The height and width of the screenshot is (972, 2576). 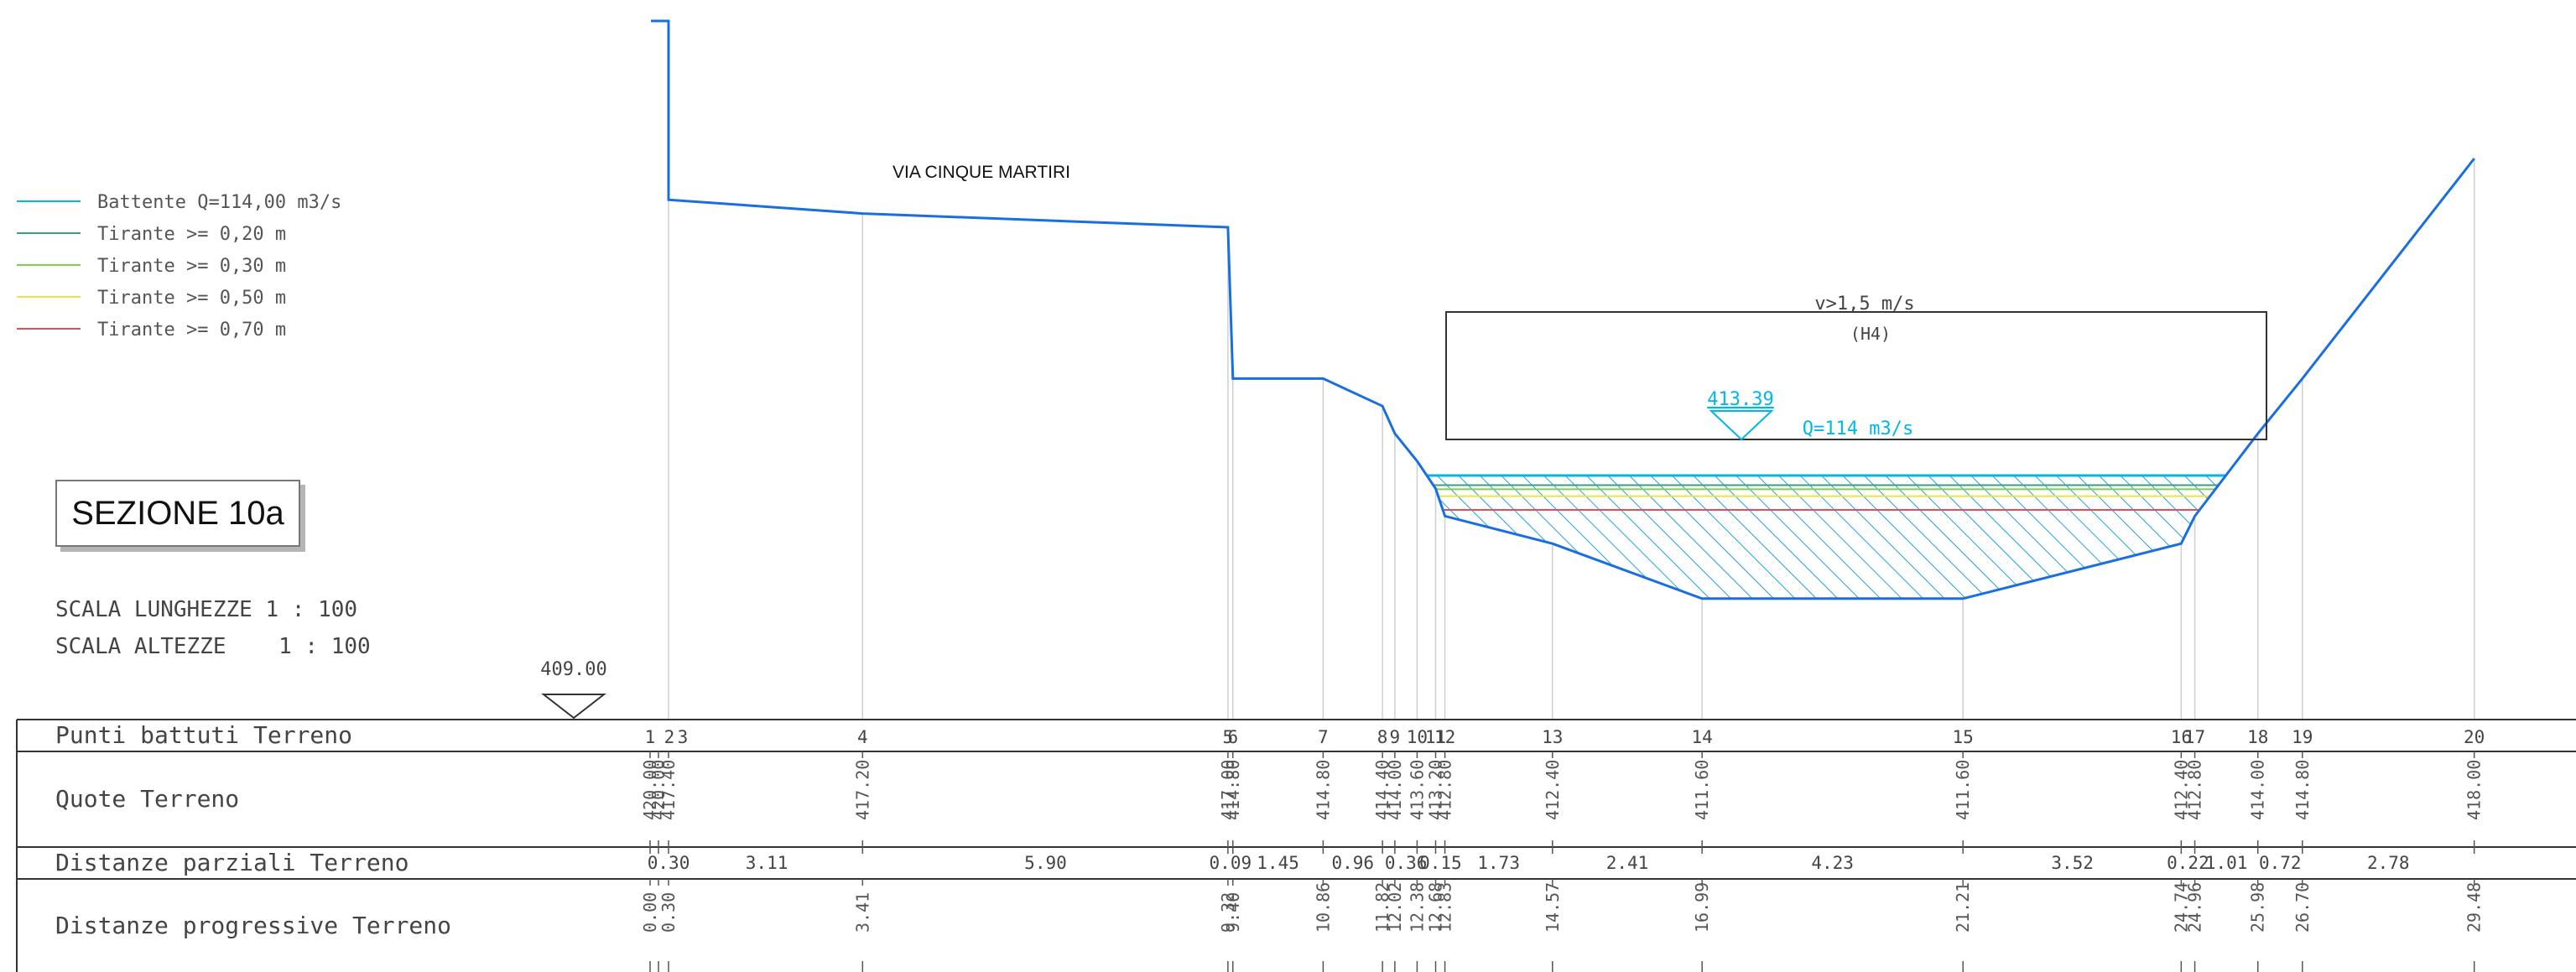 I want to click on section-title: SEZIONE 10a, so click(x=177, y=513).